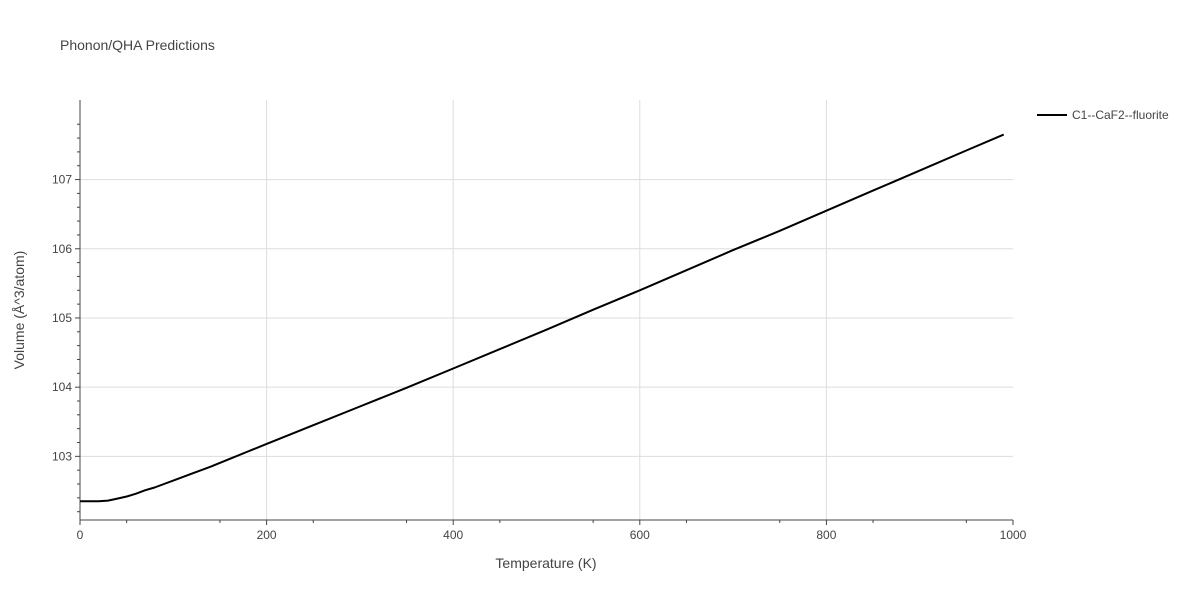 This screenshot has width=1200, height=600. What do you see at coordinates (826, 535) in the screenshot?
I see `x-tick-label: 800` at bounding box center [826, 535].